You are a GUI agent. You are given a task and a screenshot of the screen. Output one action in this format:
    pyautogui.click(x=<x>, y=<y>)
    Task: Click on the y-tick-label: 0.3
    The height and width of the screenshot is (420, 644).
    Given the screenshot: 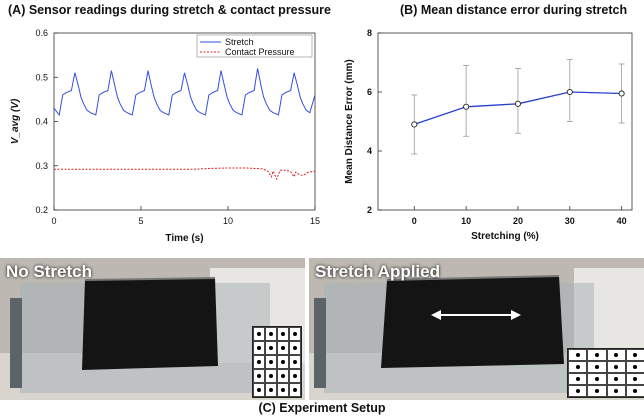 What is the action you would take?
    pyautogui.click(x=41, y=166)
    